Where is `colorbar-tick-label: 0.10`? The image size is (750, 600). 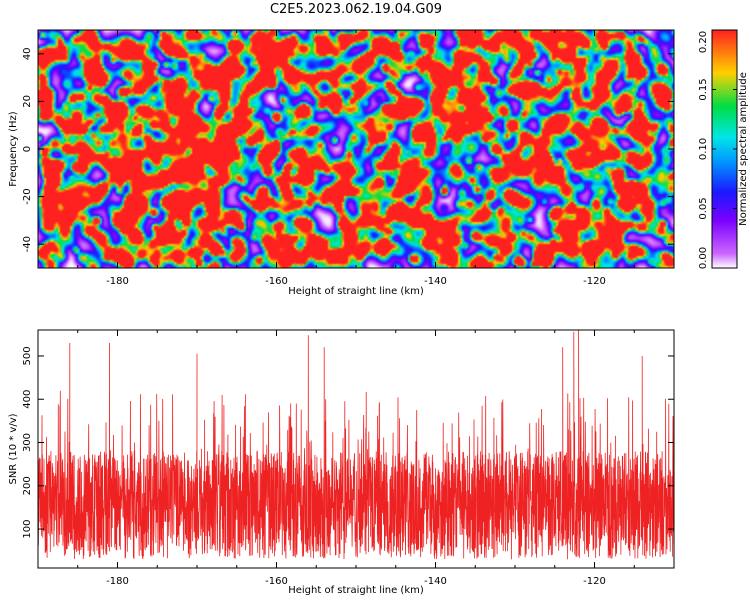 colorbar-tick-label: 0.10 is located at coordinates (703, 149).